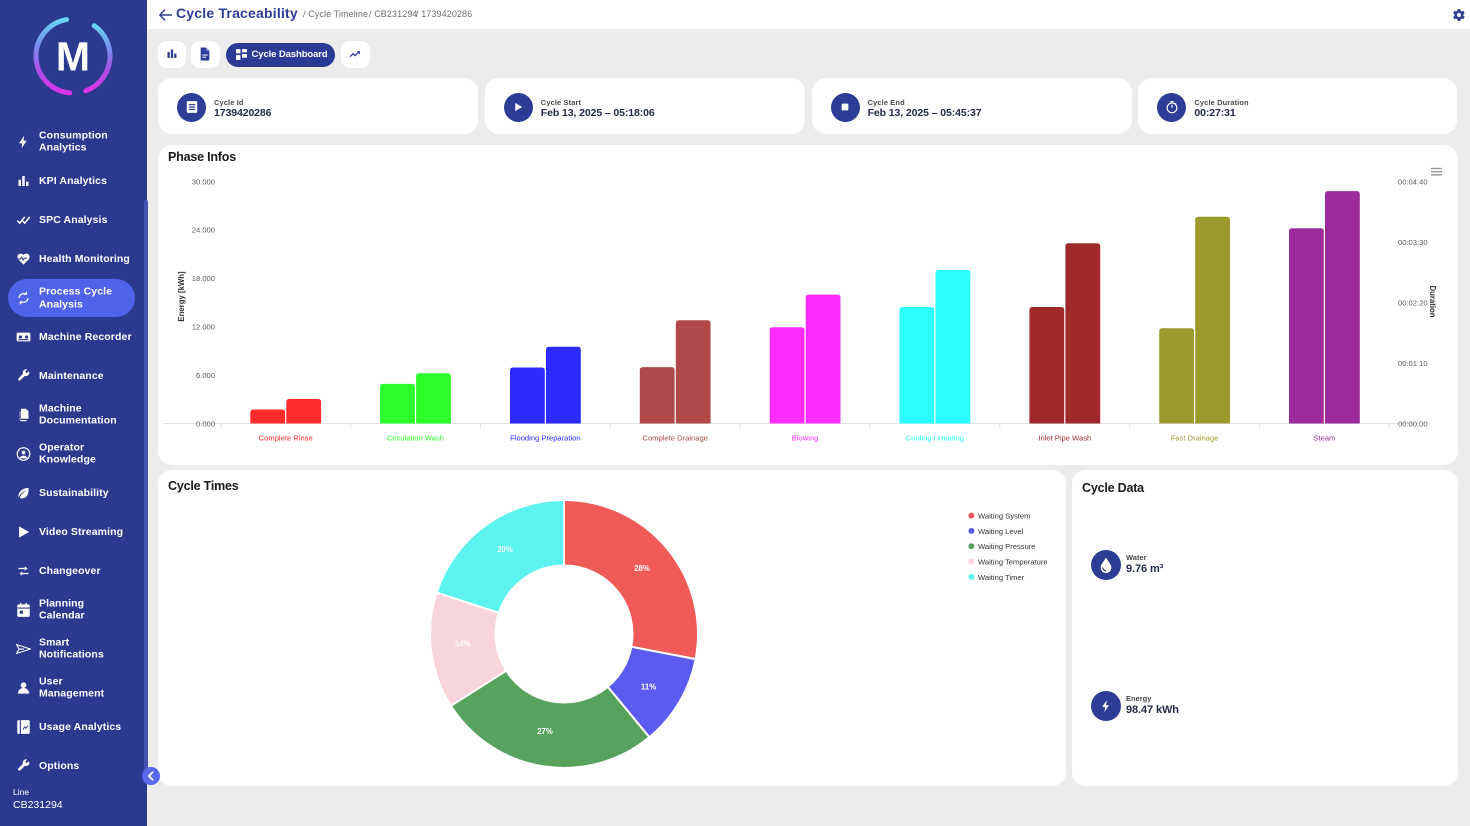  I want to click on svg-text: 12.000, so click(203, 326).